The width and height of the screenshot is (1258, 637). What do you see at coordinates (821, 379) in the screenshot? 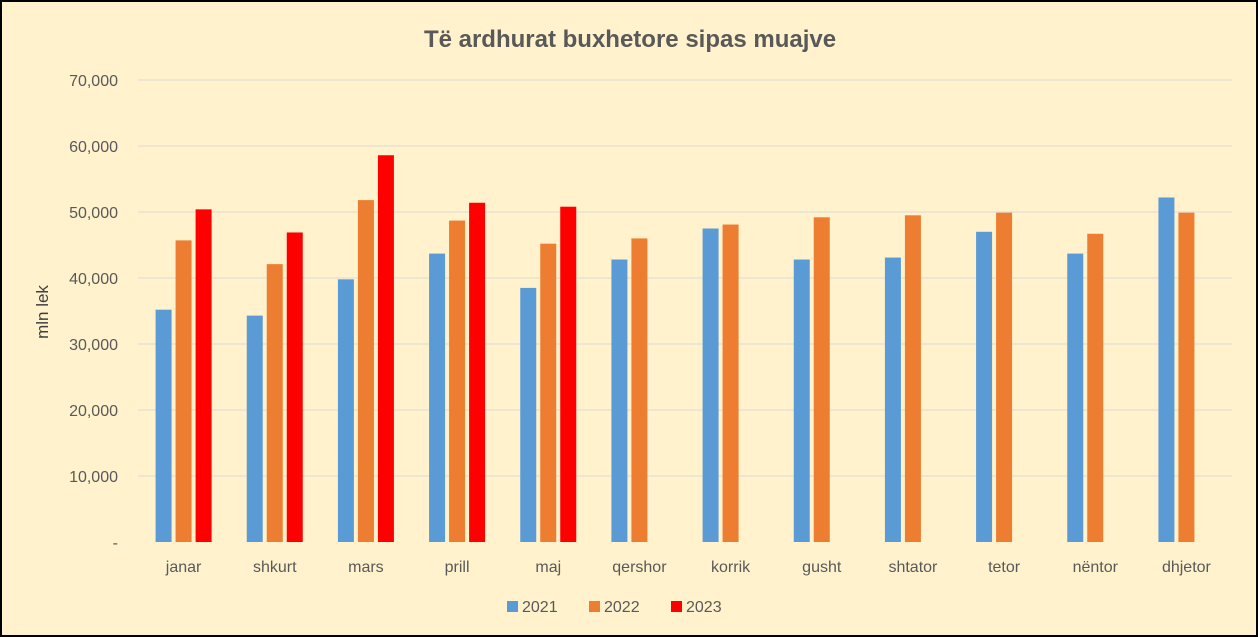
I see `bar-2022-gusht` at bounding box center [821, 379].